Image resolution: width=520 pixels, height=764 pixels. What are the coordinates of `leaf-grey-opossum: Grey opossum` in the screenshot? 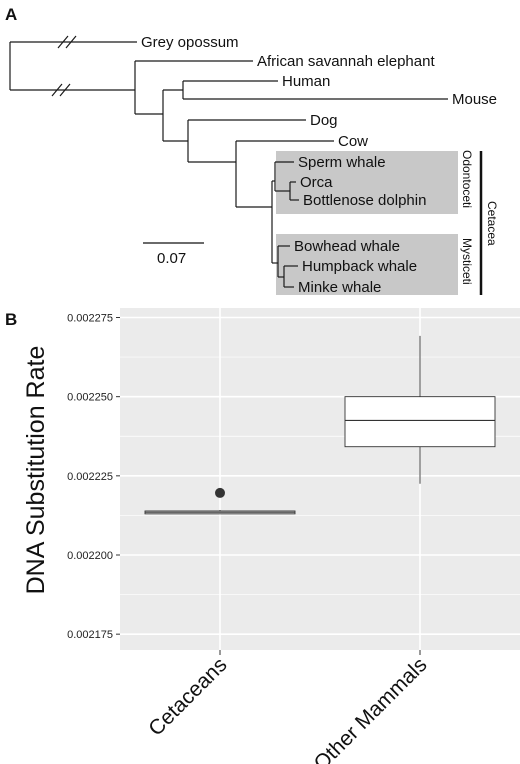 It's located at (190, 42).